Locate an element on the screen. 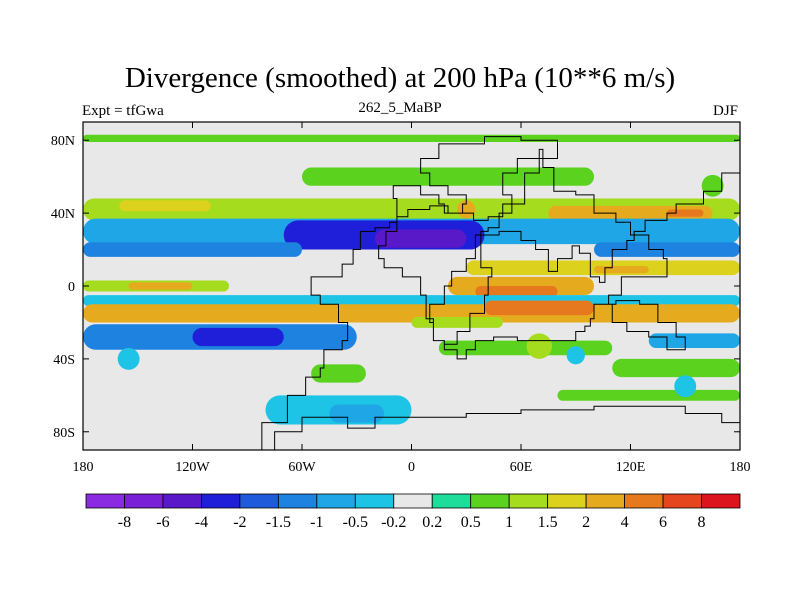  y-tick-label: 40S is located at coordinates (64, 360).